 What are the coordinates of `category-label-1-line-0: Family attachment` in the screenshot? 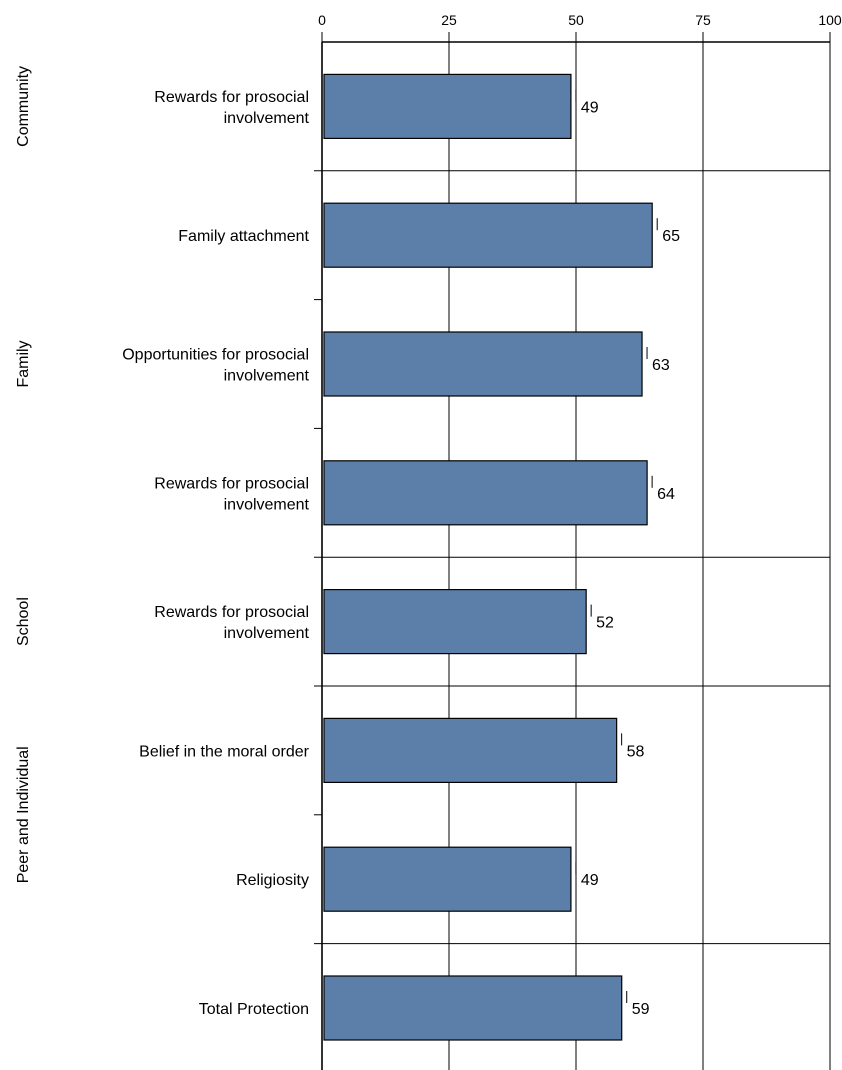 It's located at (243, 236).